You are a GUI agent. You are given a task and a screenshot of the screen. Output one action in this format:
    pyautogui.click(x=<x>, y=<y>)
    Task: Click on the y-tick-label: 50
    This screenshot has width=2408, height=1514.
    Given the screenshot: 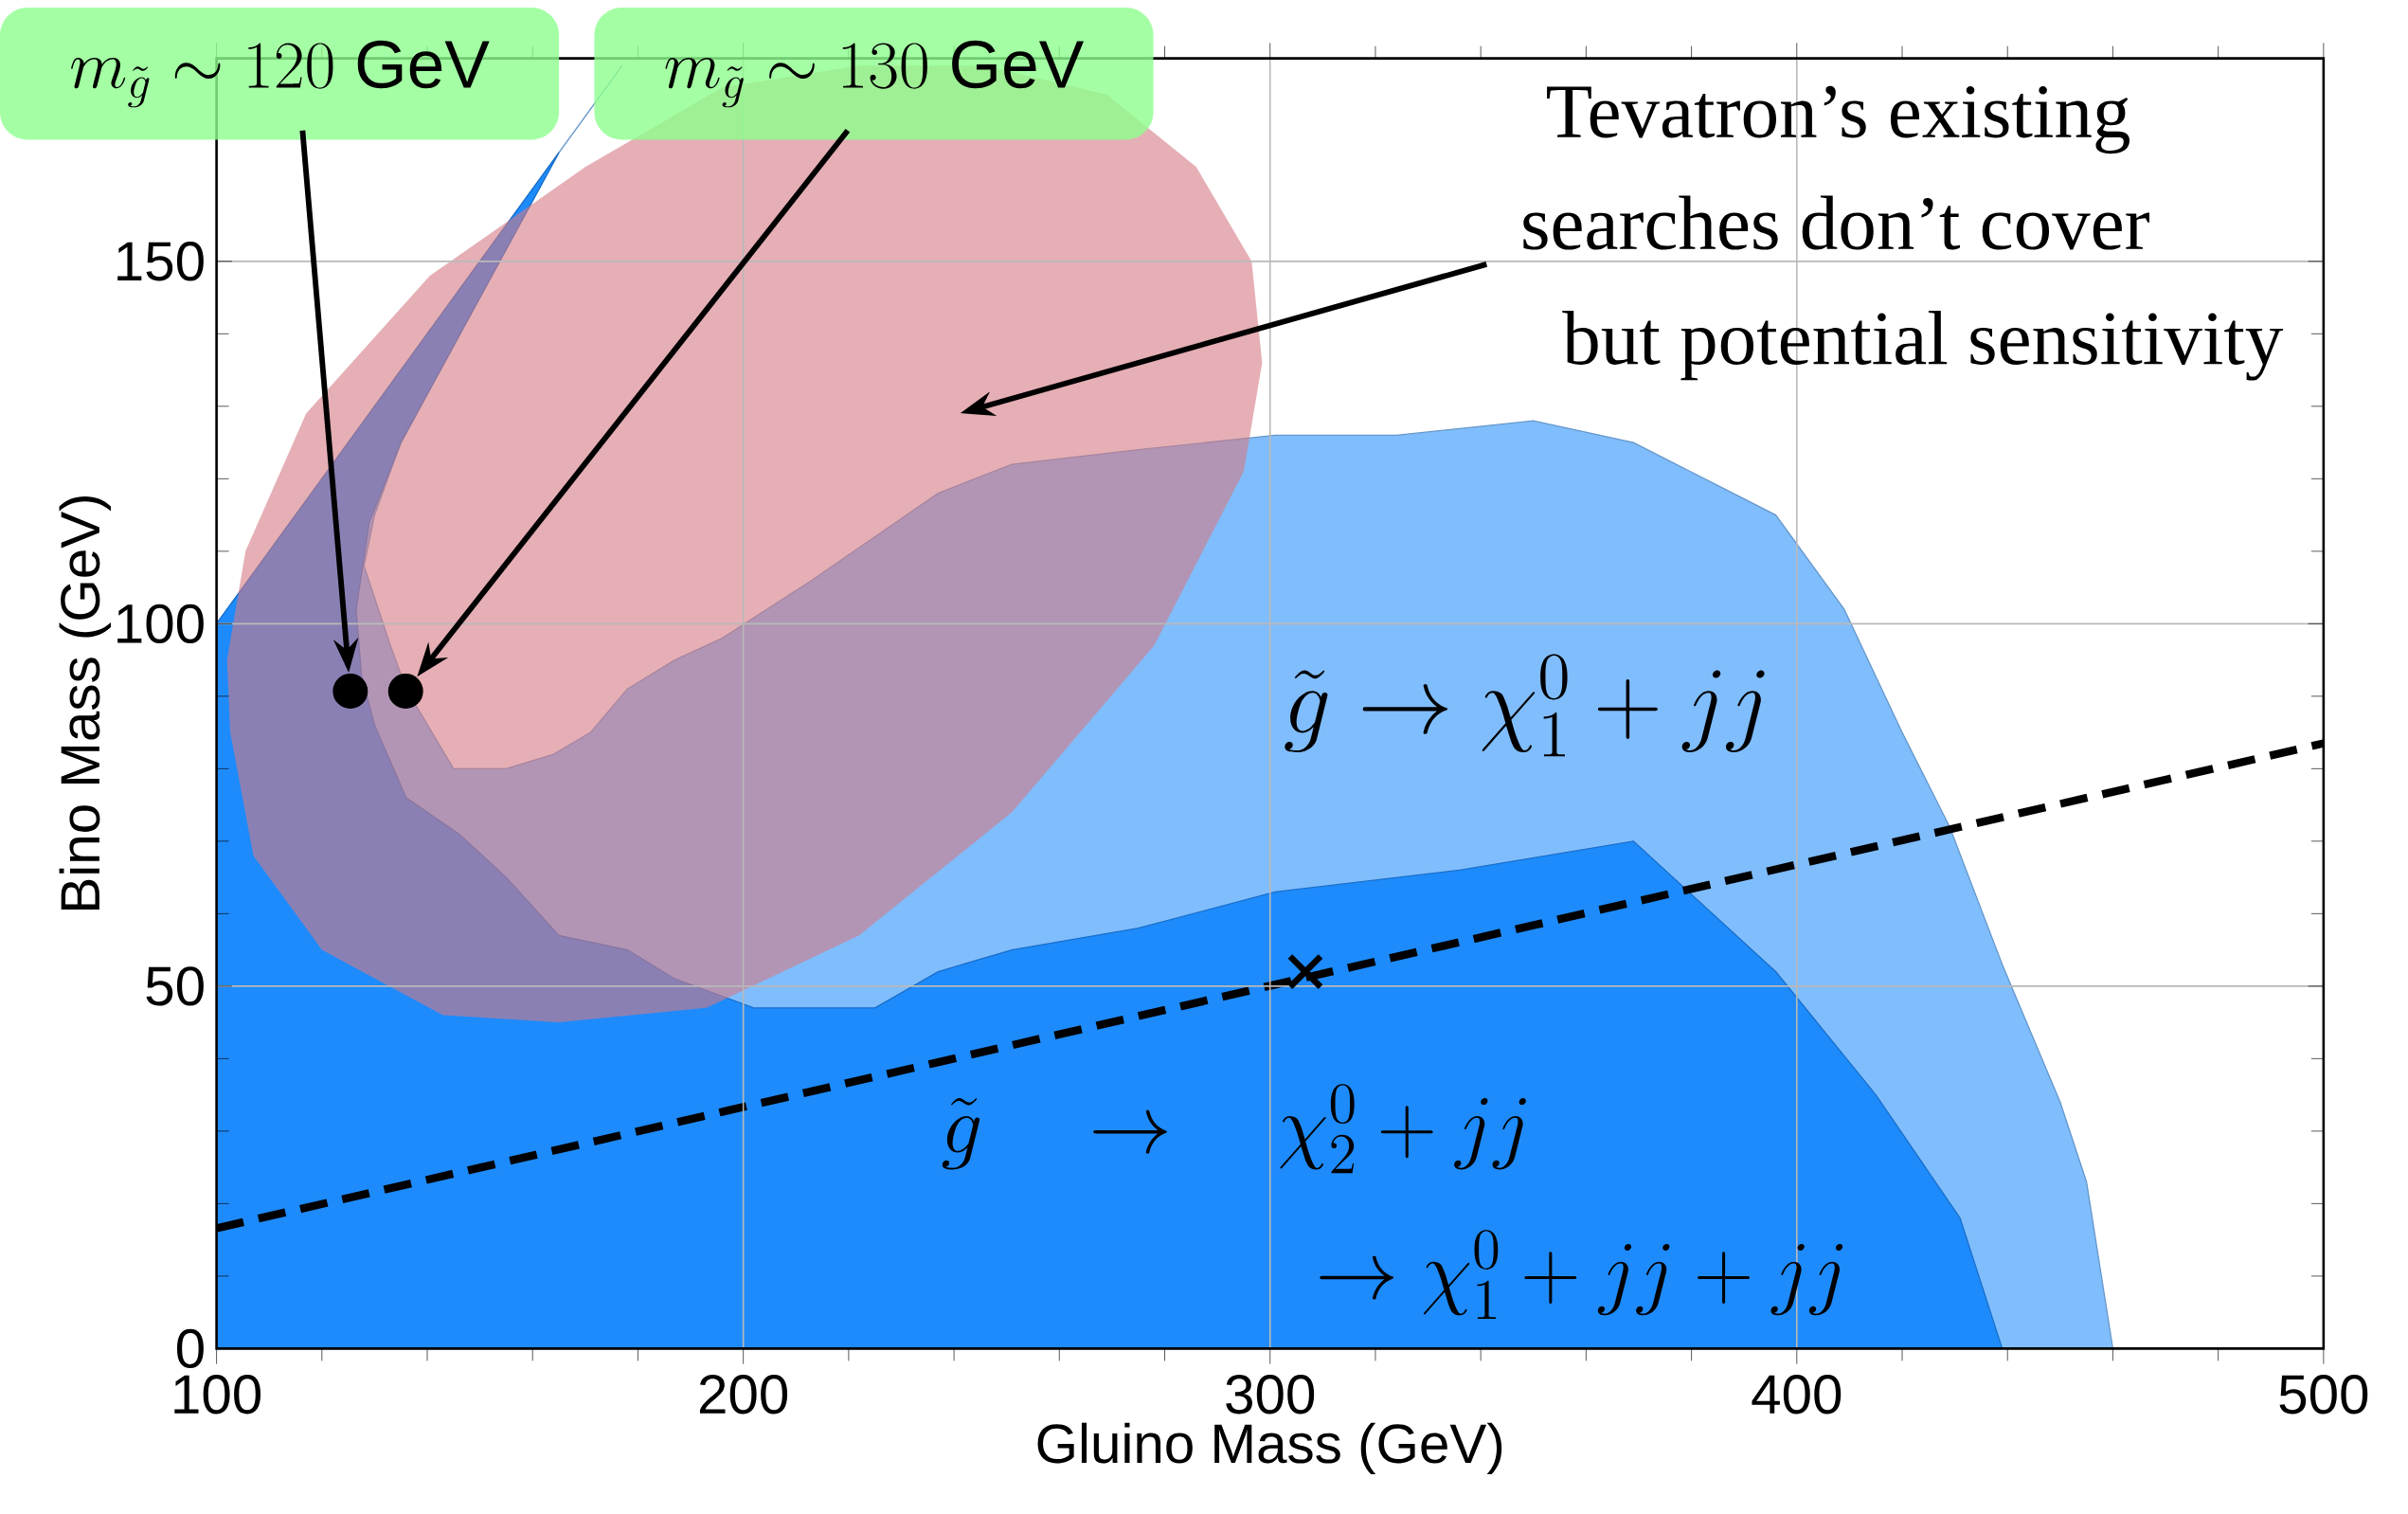 What is the action you would take?
    pyautogui.click(x=175, y=985)
    